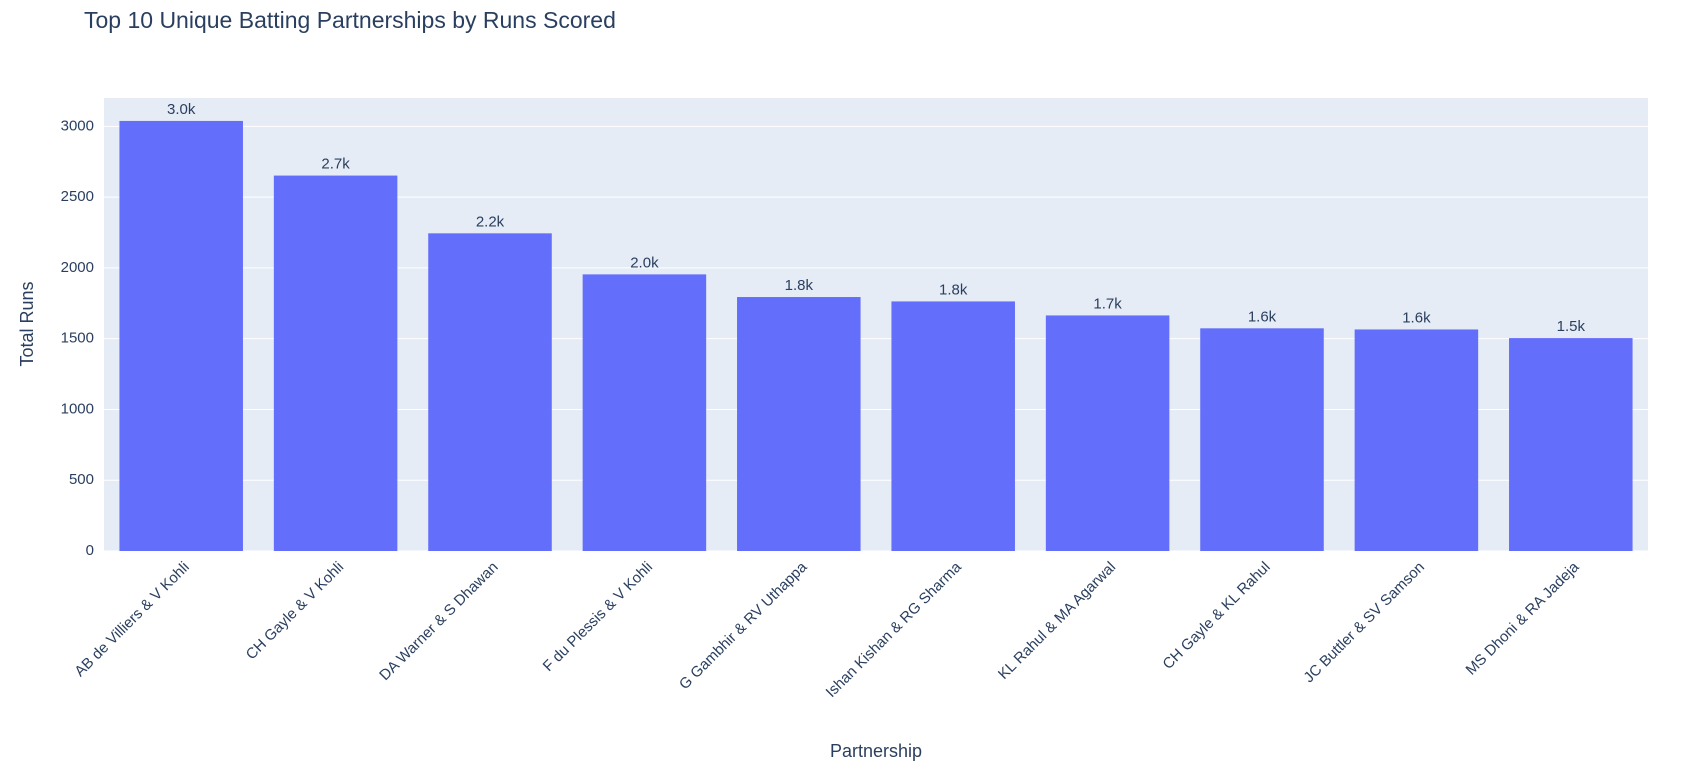 Image resolution: width=1687 pixels, height=780 pixels. What do you see at coordinates (77, 338) in the screenshot?
I see `y-tick-label: 1500` at bounding box center [77, 338].